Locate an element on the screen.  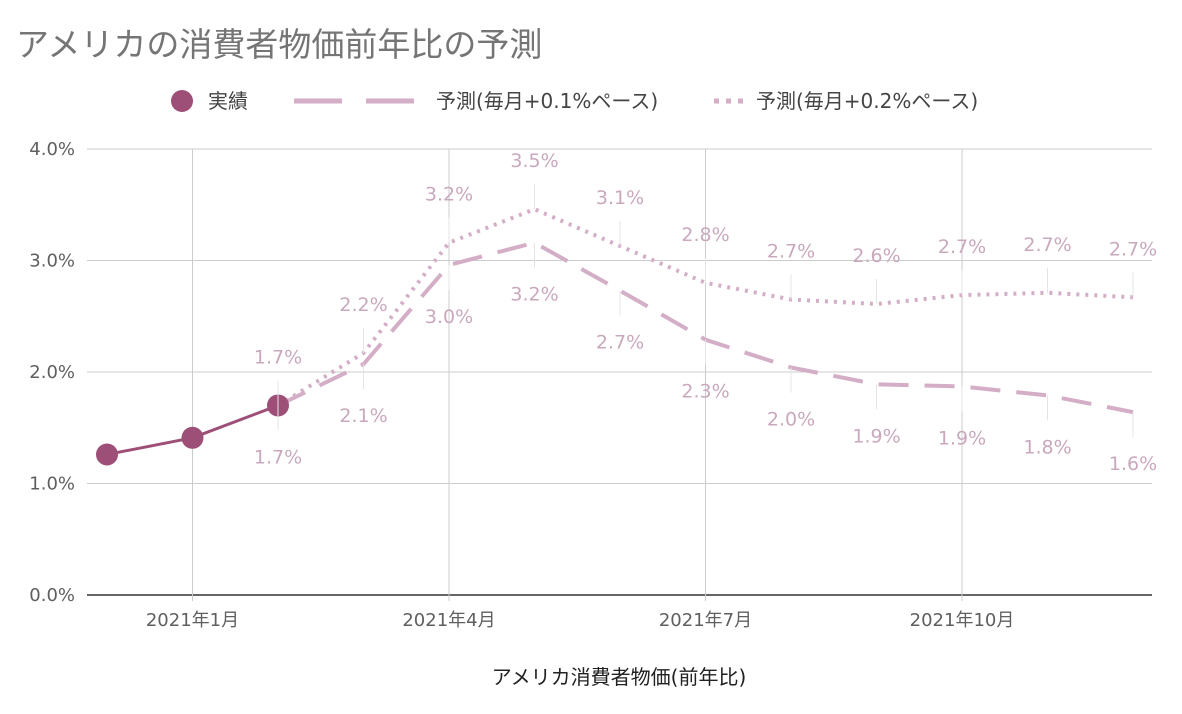
chart-title: アメリカの消費者物価前年比の予測 is located at coordinates (279, 44).